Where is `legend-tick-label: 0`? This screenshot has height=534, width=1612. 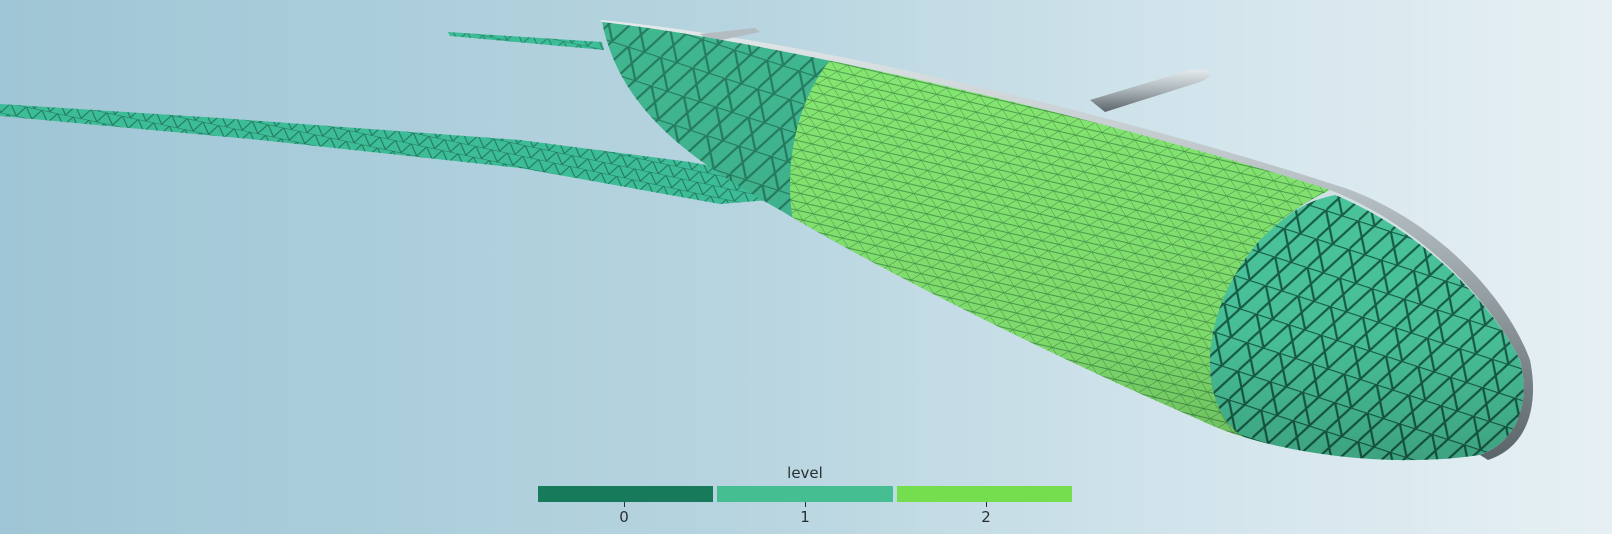
legend-tick-label: 0 is located at coordinates (624, 517).